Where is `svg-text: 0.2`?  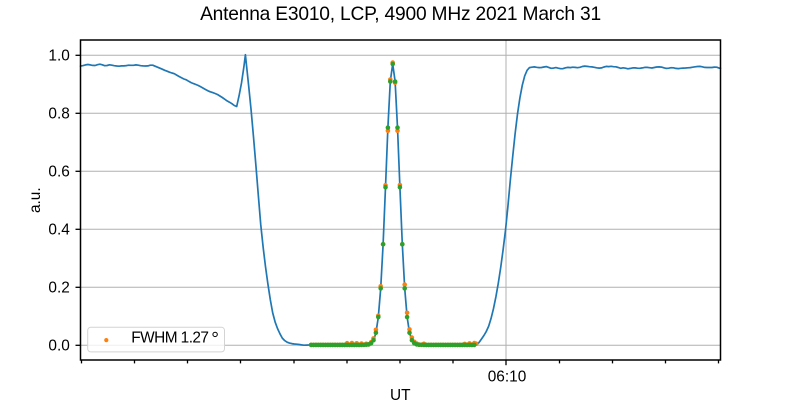 svg-text: 0.2 is located at coordinates (58, 288).